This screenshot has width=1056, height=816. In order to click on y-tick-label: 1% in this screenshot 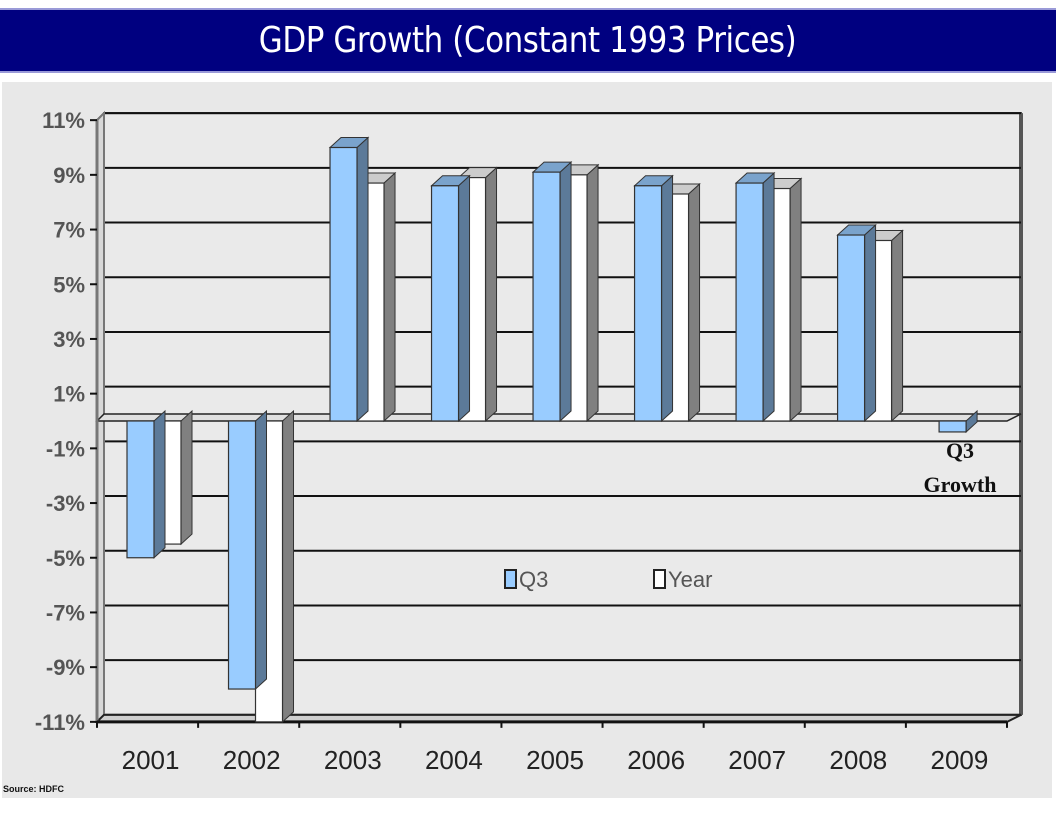, I will do `click(69, 394)`.